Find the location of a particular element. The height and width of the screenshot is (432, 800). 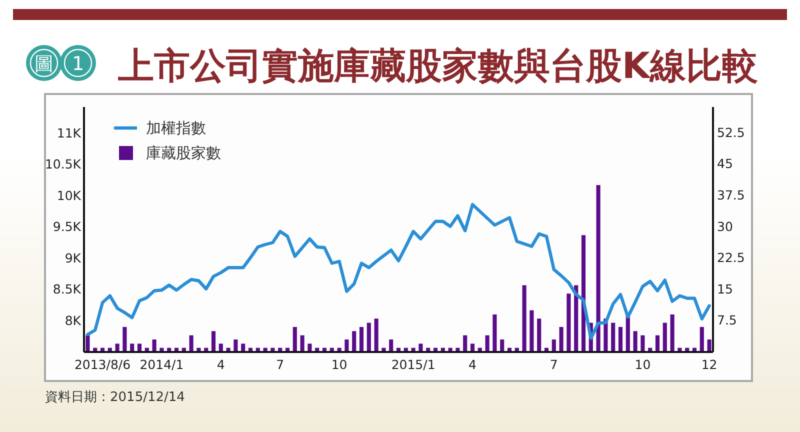

y2-tick-label: 37.5 is located at coordinates (731, 194).